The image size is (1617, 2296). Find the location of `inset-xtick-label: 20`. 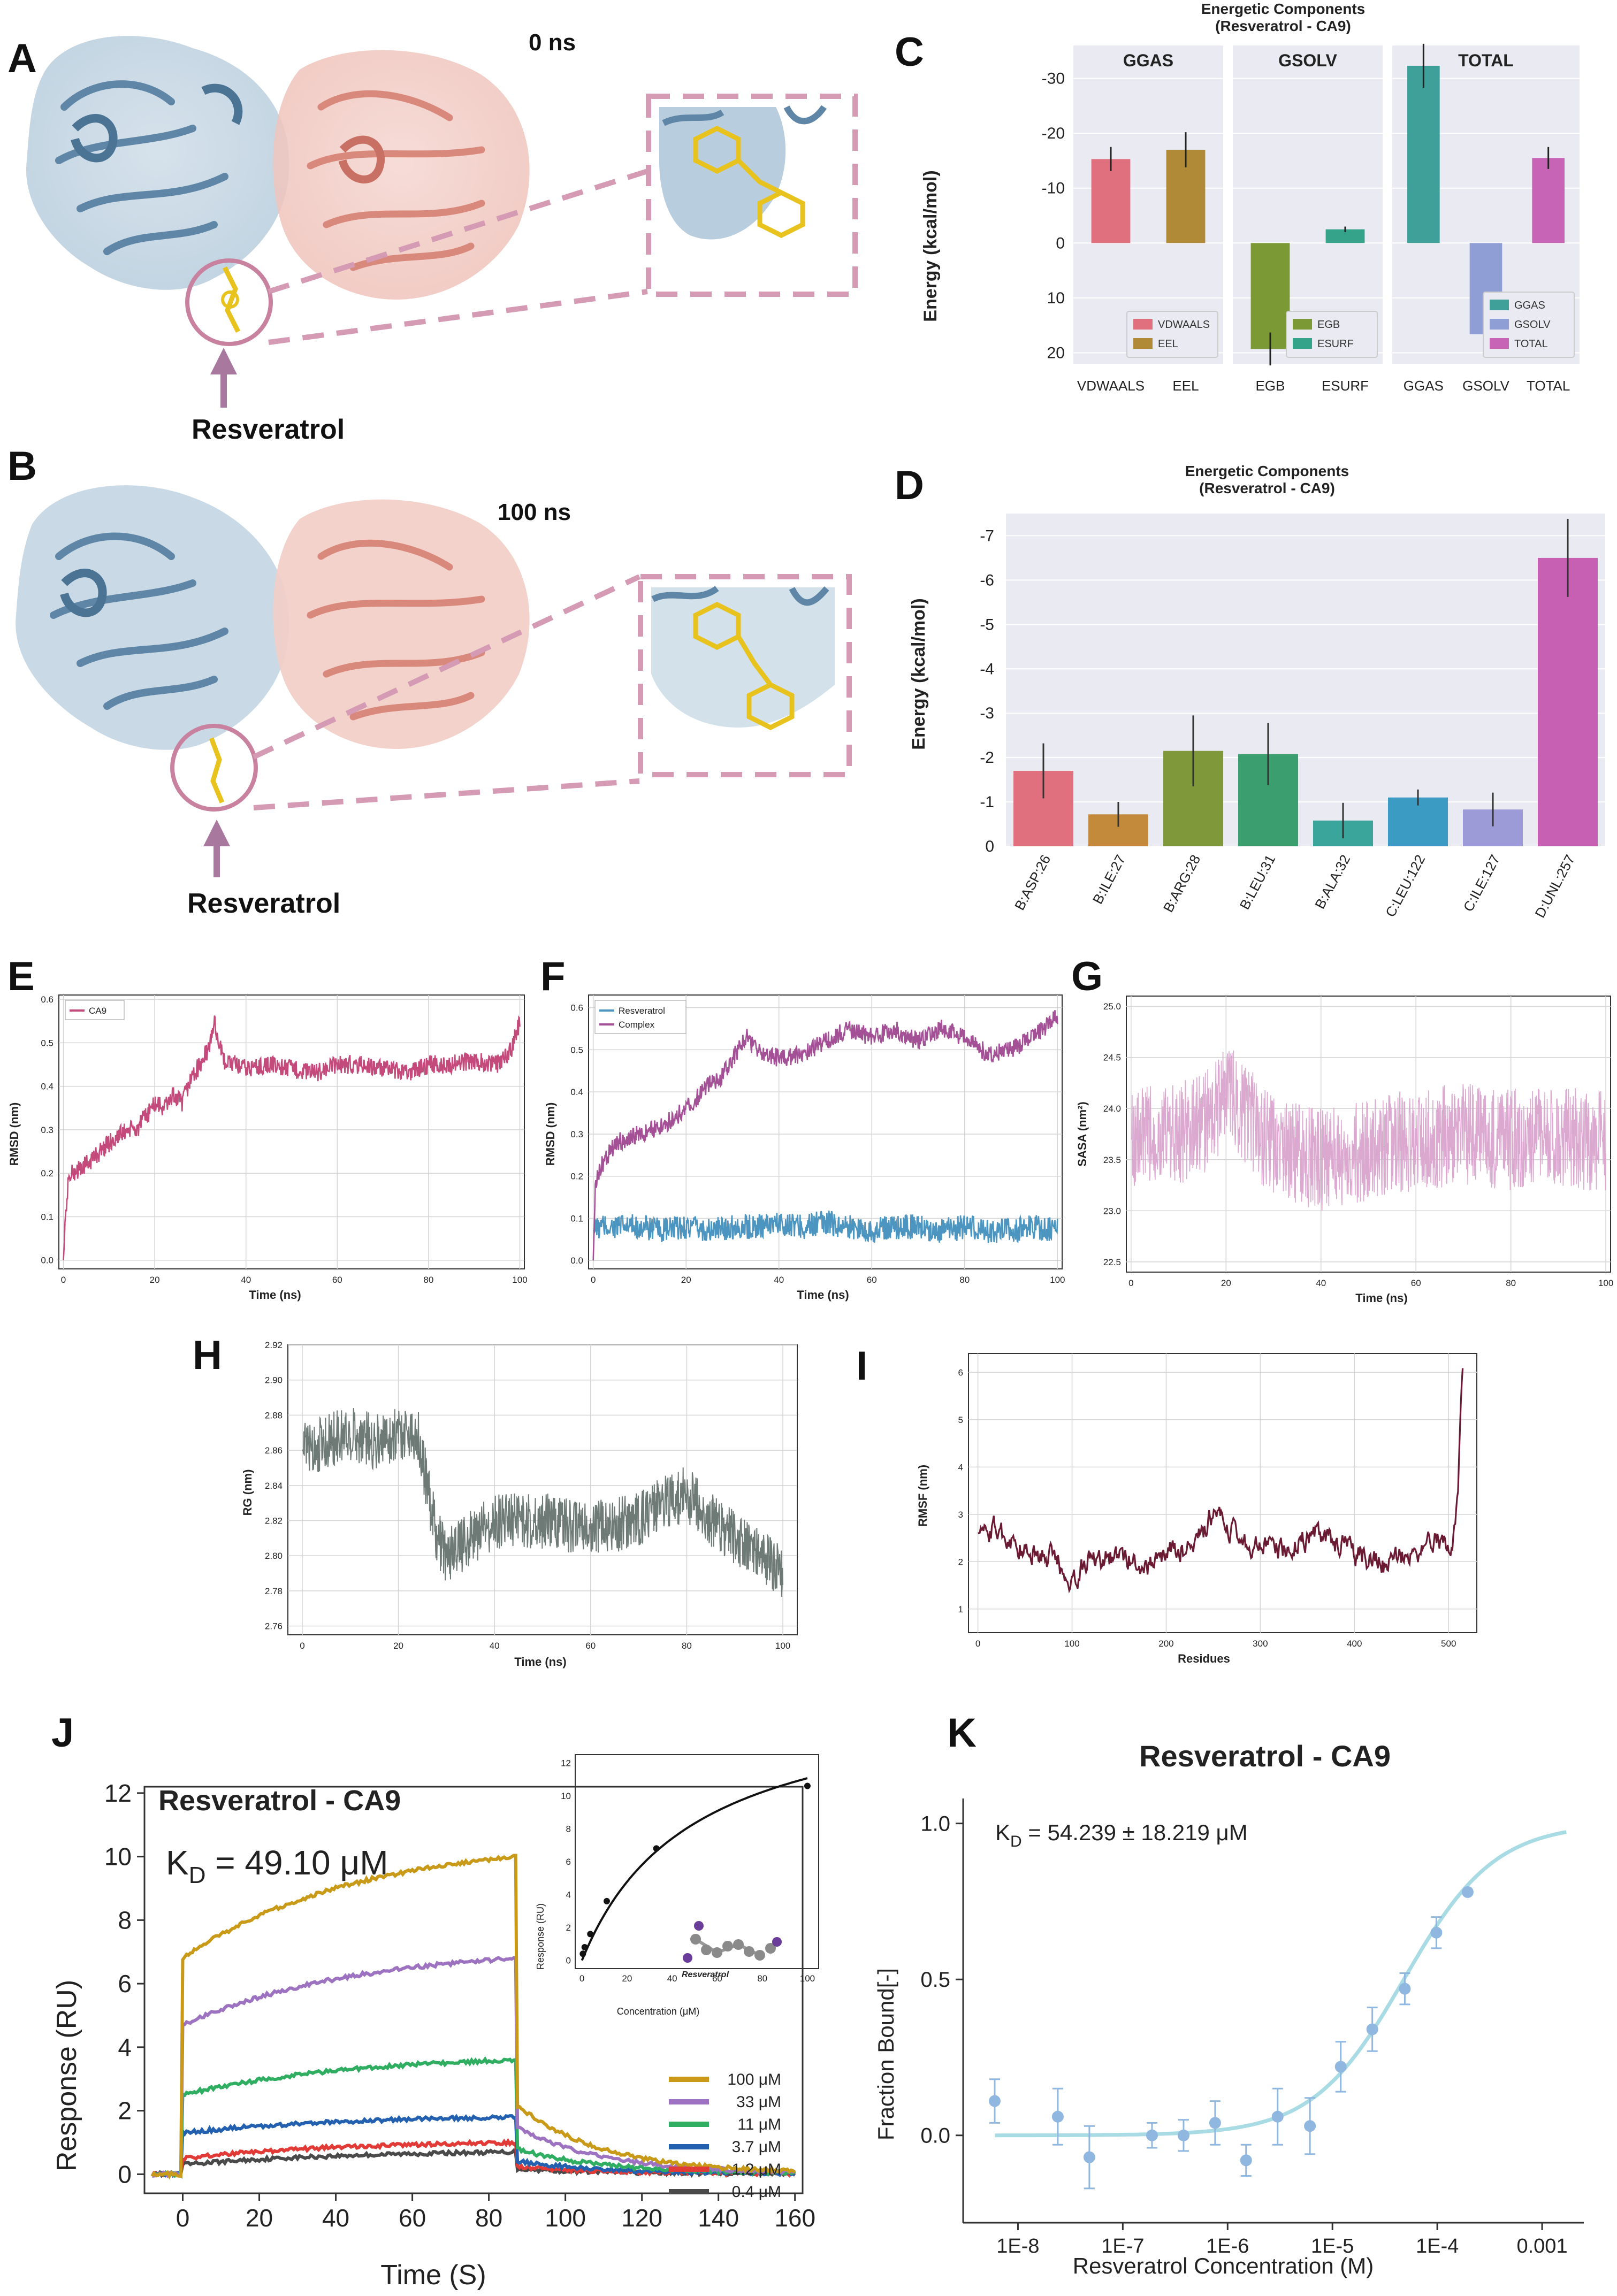

inset-xtick-label: 20 is located at coordinates (627, 1979).